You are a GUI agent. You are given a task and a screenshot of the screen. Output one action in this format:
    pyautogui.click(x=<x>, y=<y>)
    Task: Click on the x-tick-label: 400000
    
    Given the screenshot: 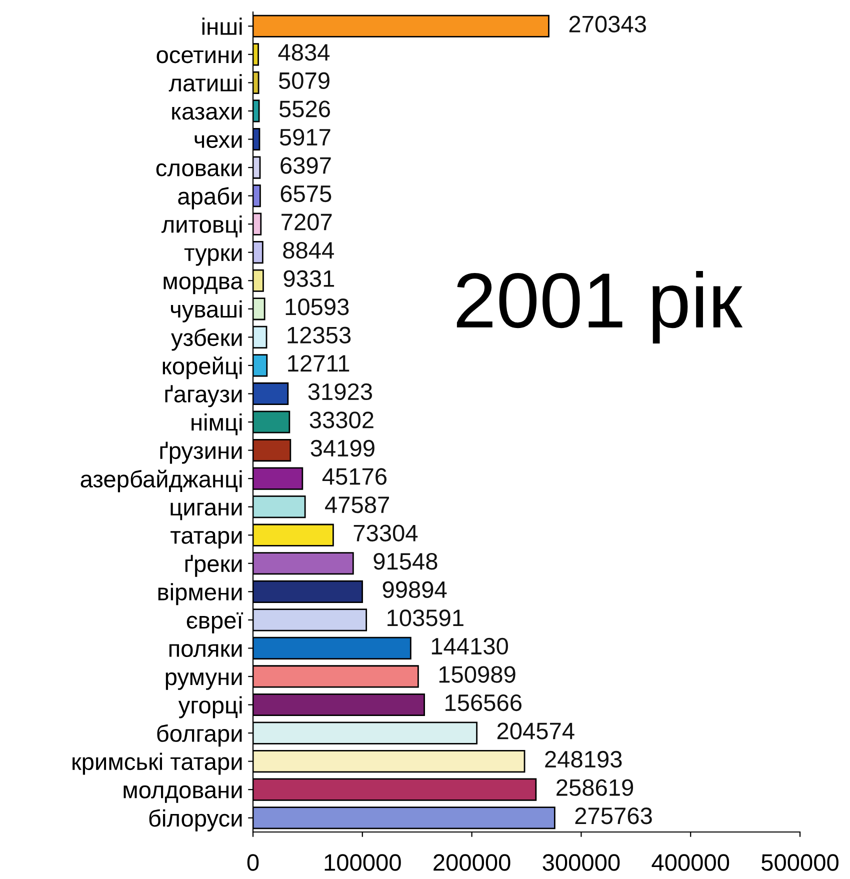 What is the action you would take?
    pyautogui.click(x=691, y=862)
    